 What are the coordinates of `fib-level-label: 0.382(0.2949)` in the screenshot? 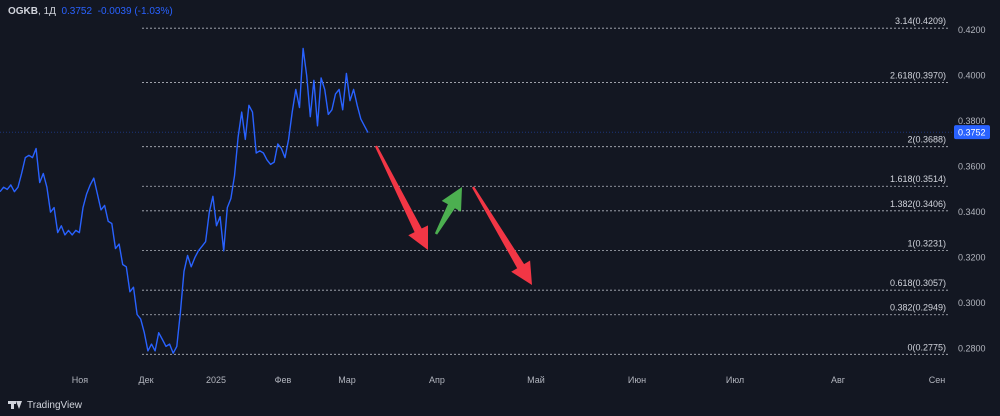 It's located at (918, 308).